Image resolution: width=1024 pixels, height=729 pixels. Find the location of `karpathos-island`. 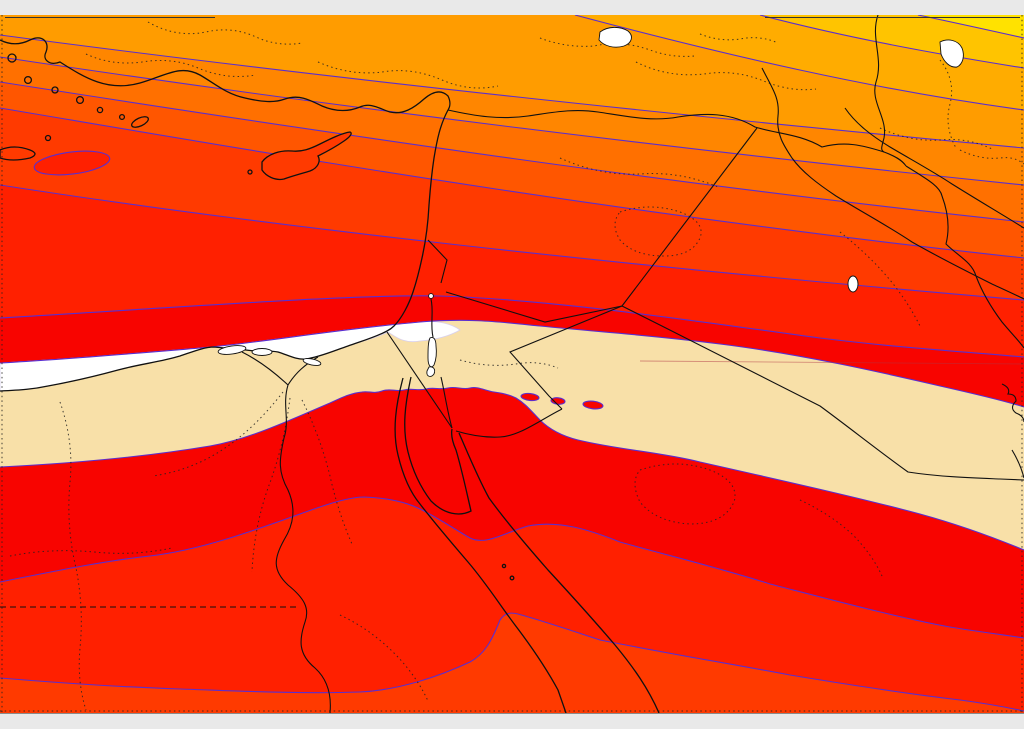

karpathos-island is located at coordinates (48, 138).